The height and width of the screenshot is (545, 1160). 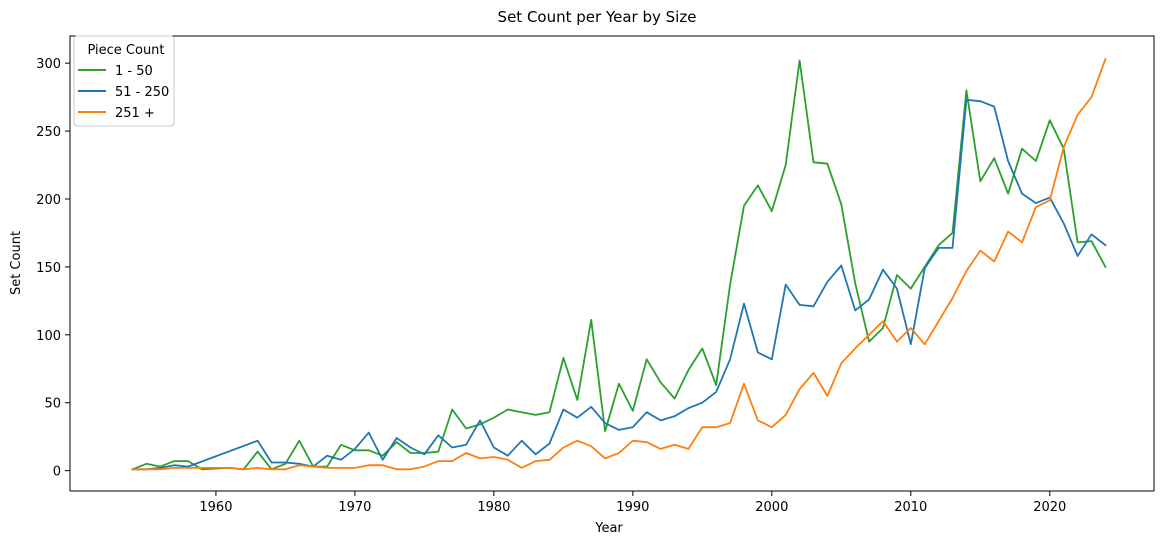 What do you see at coordinates (16, 263) in the screenshot?
I see `y-axis-title: Set Count` at bounding box center [16, 263].